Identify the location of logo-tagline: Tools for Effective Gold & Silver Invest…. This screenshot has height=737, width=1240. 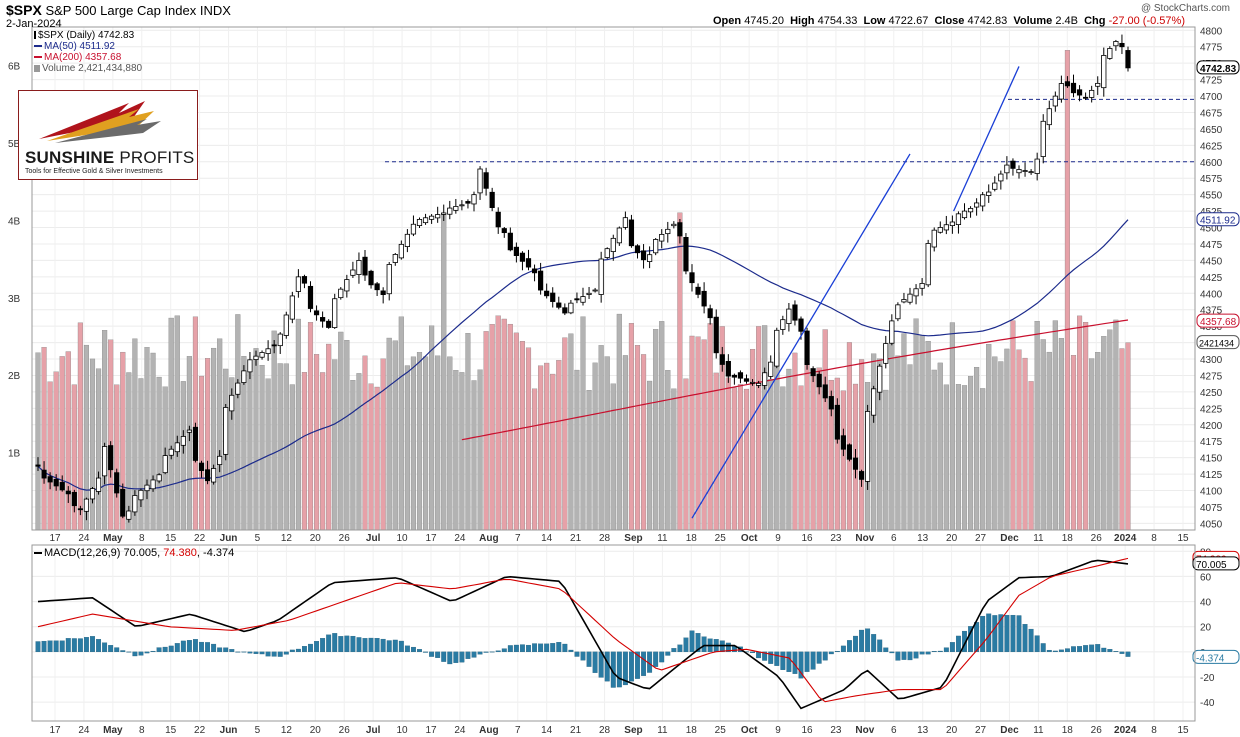
(94, 171).